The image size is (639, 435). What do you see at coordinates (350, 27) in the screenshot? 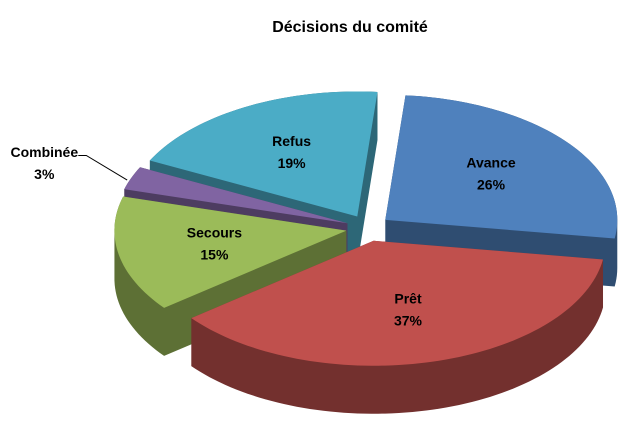
I see `chart-title: Décisions du comité` at bounding box center [350, 27].